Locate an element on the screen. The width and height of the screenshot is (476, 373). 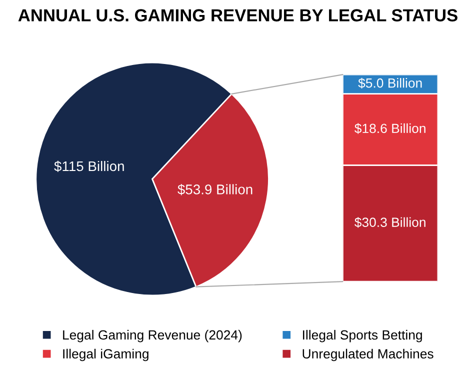
legend-label: Legal Gaming Revenue (2024) is located at coordinates (152, 336).